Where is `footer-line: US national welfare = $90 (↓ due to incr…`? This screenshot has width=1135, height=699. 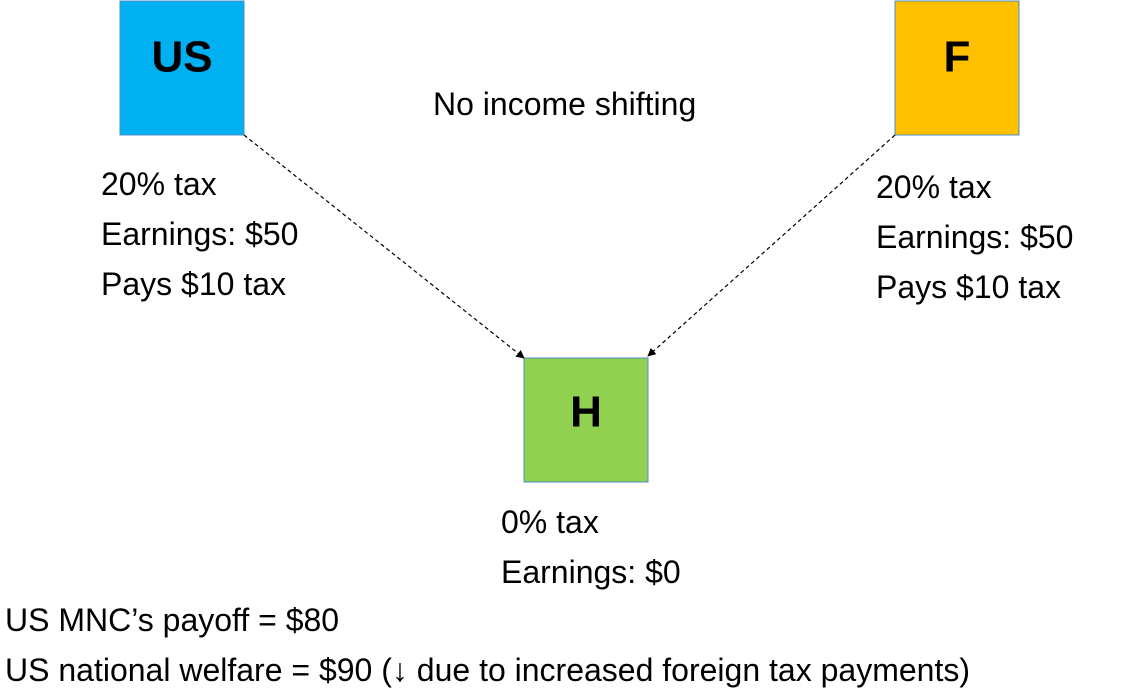
footer-line: US national welfare = $90 (↓ due to incr… is located at coordinates (487, 670).